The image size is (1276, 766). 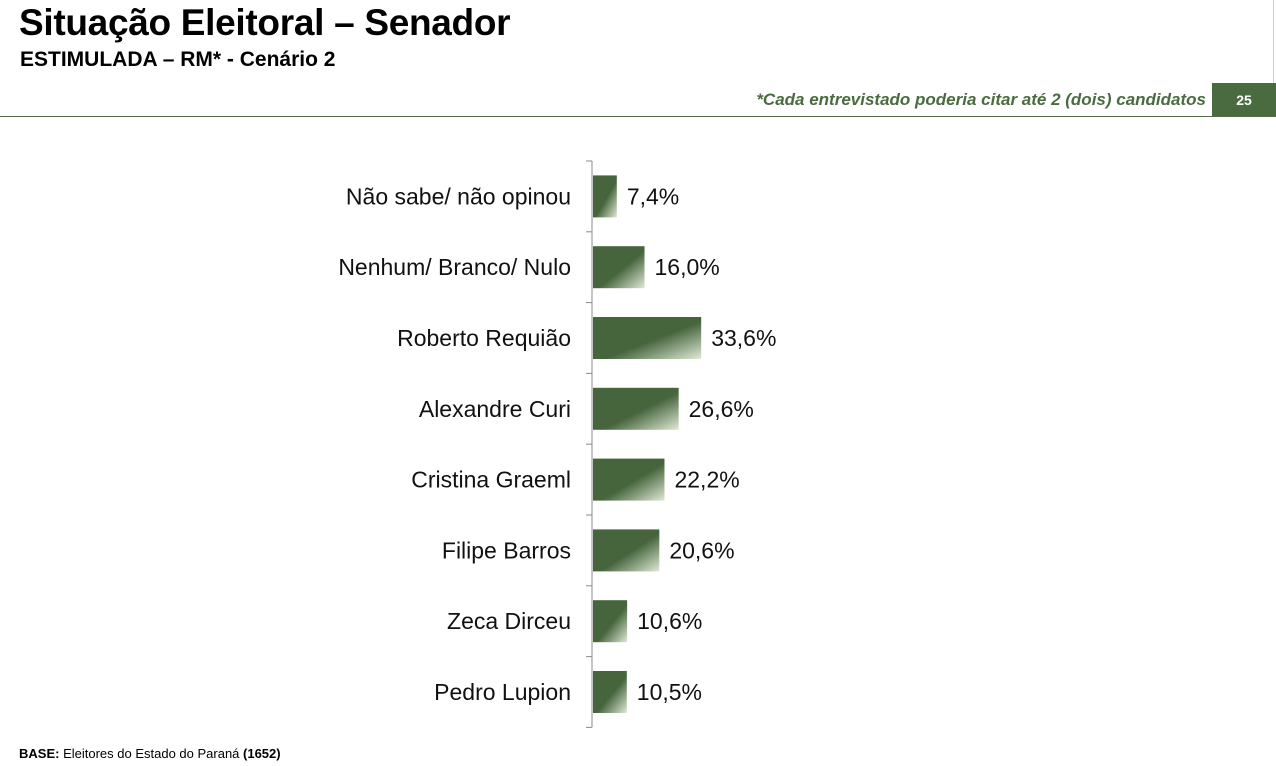 I want to click on base-count: (1652), so click(x=262, y=753).